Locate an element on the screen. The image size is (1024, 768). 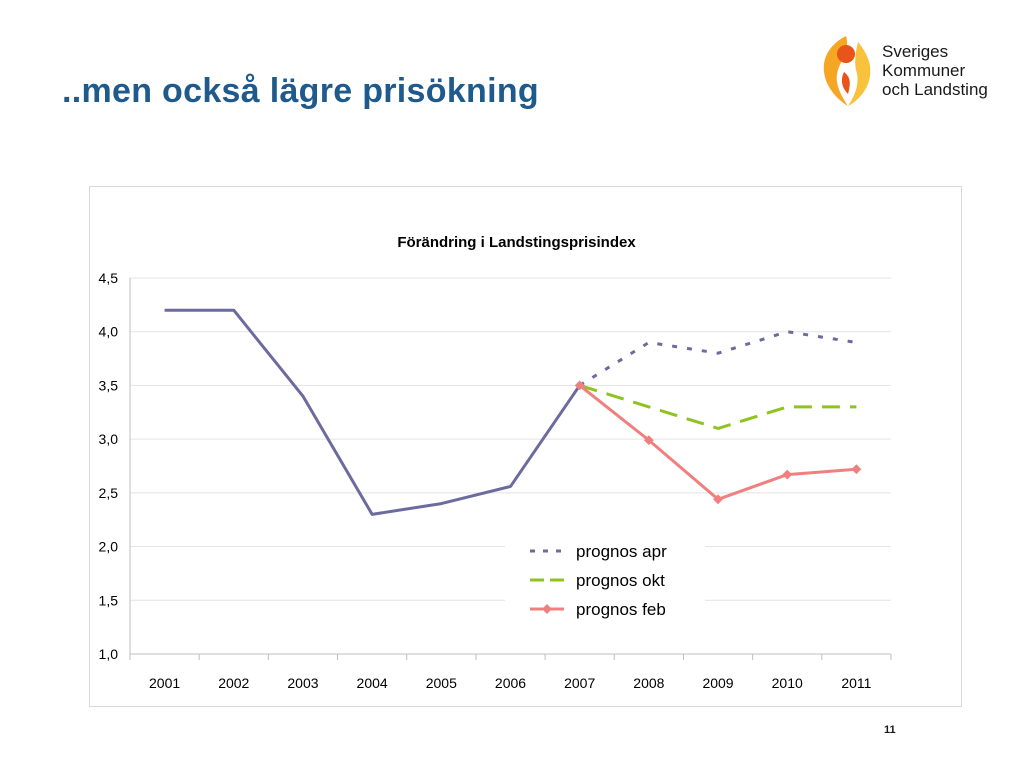
y-tick-label: 2,0 is located at coordinates (109, 547).